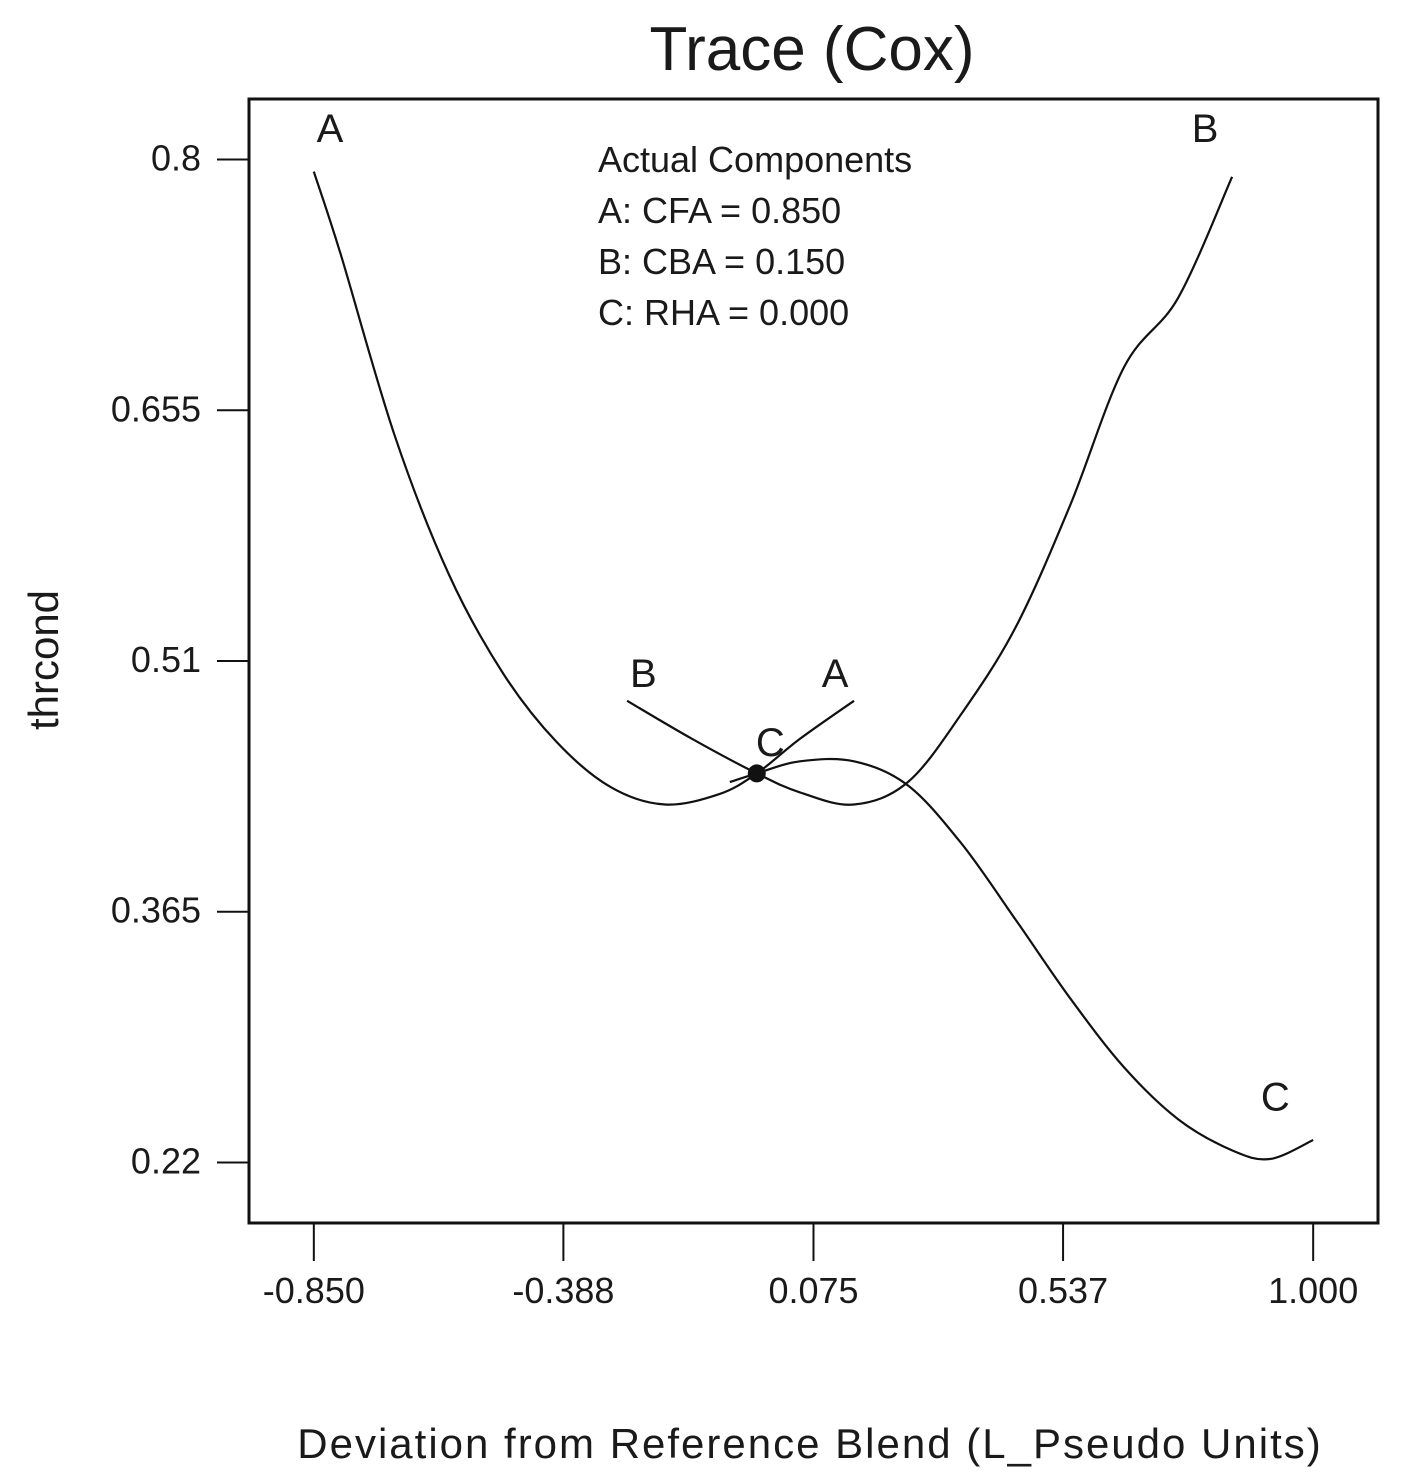  I want to click on x-tick-label: 1.000, so click(1313, 1290).